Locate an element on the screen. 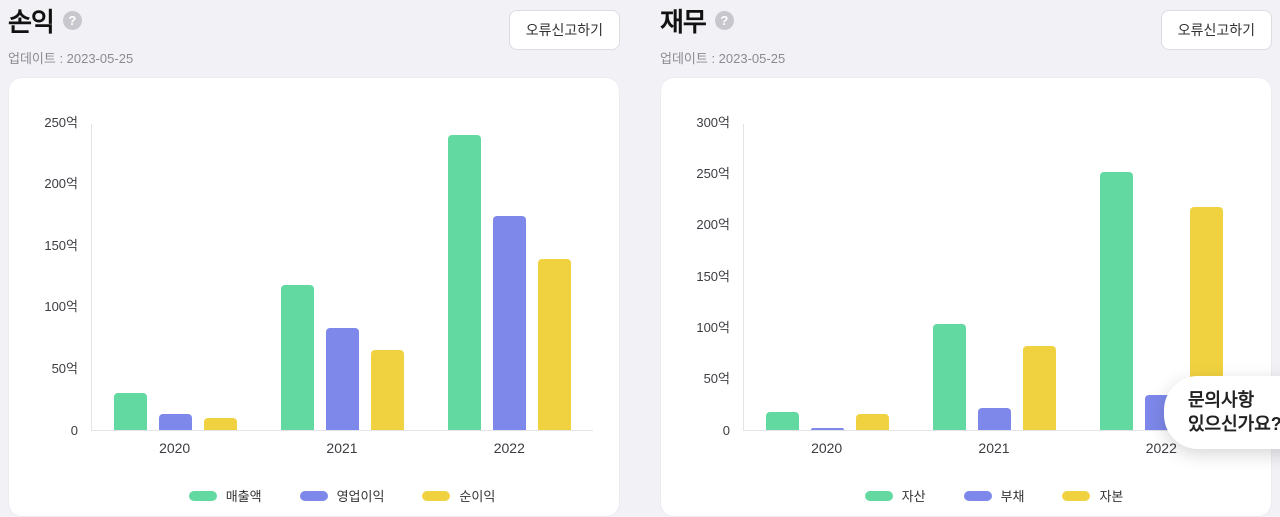 This screenshot has height=517, width=1280. x-axis-labels: 2020 2021 2022 is located at coordinates (342, 448).